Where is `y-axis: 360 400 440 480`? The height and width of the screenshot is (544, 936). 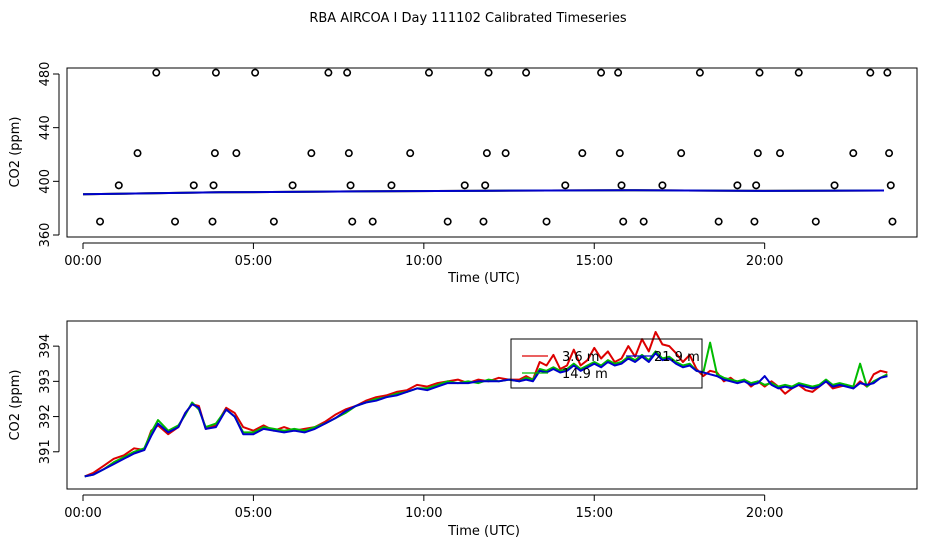
y-axis: 360 400 440 480 is located at coordinates (49, 155).